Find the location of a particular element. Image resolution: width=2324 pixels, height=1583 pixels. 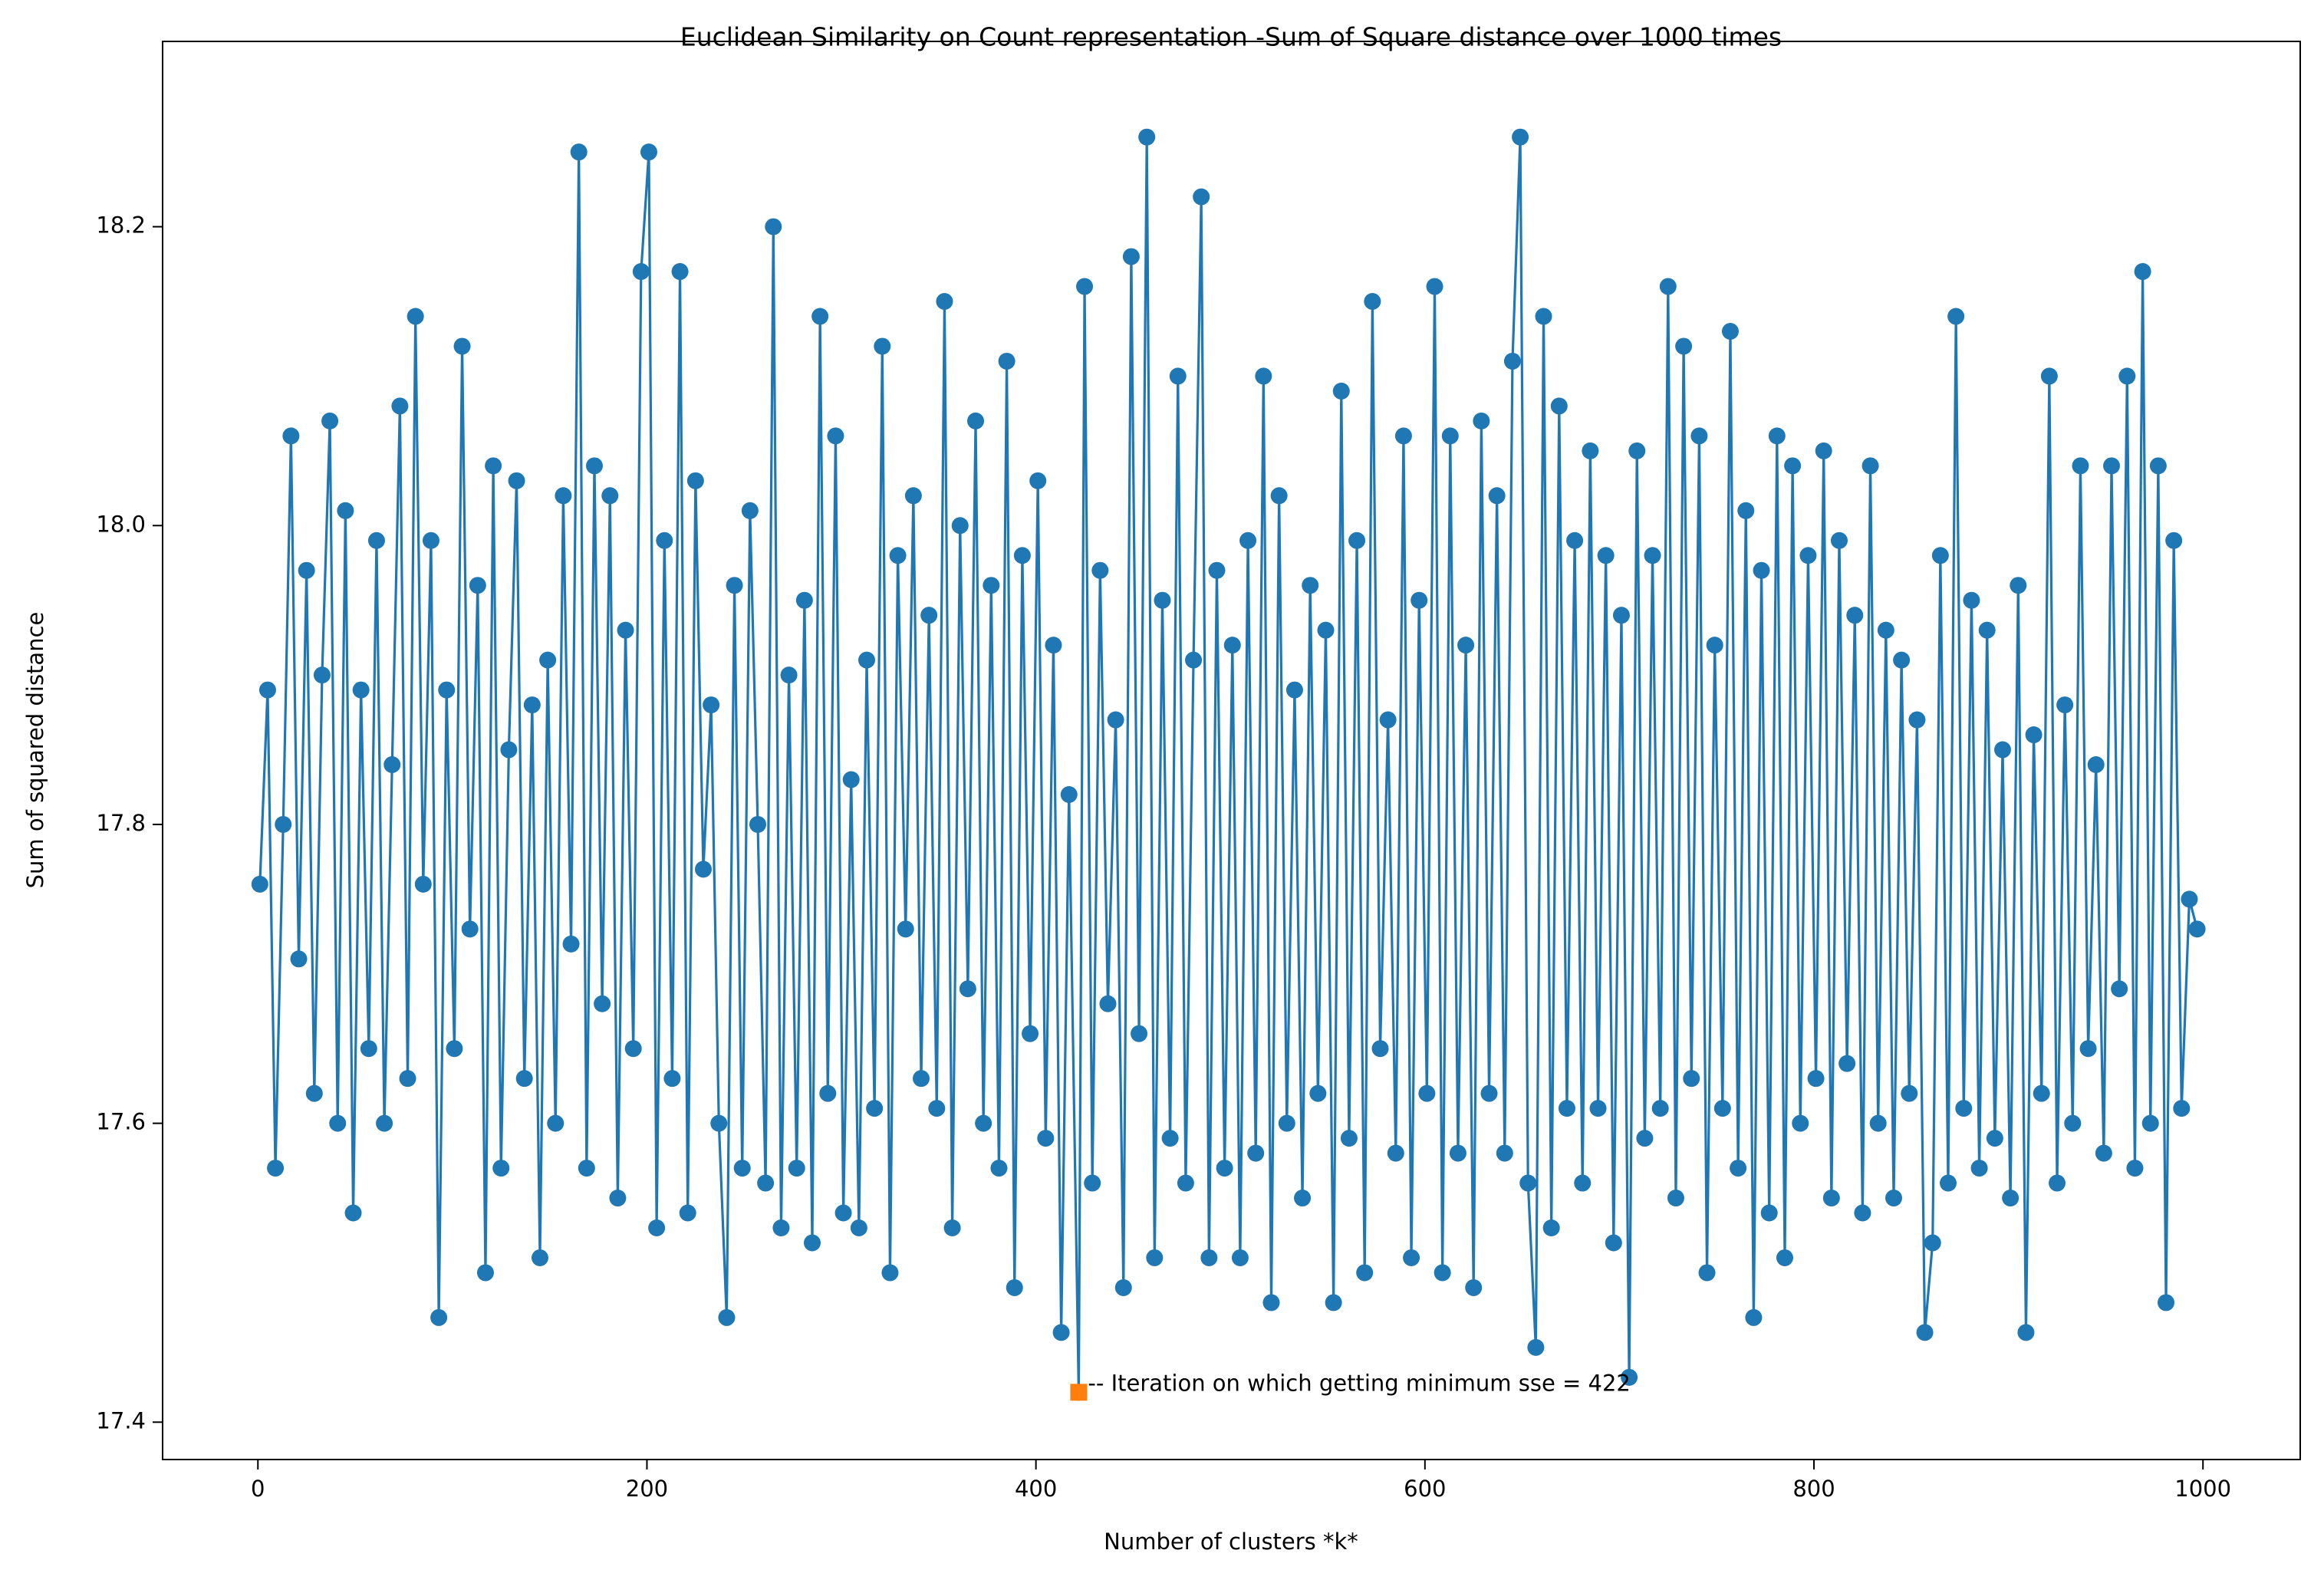

y-tick-label: 17.4 is located at coordinates (121, 1420).